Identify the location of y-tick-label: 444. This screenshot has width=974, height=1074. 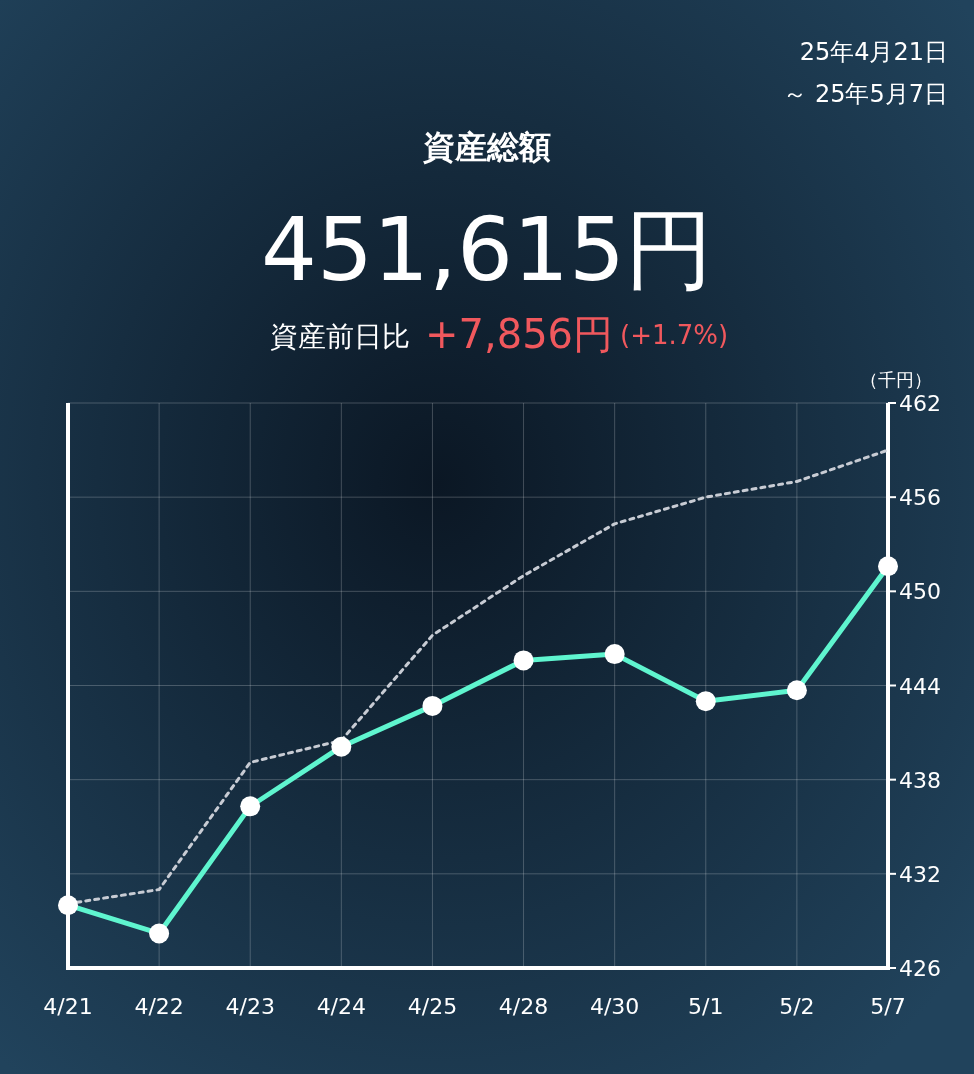
(920, 686).